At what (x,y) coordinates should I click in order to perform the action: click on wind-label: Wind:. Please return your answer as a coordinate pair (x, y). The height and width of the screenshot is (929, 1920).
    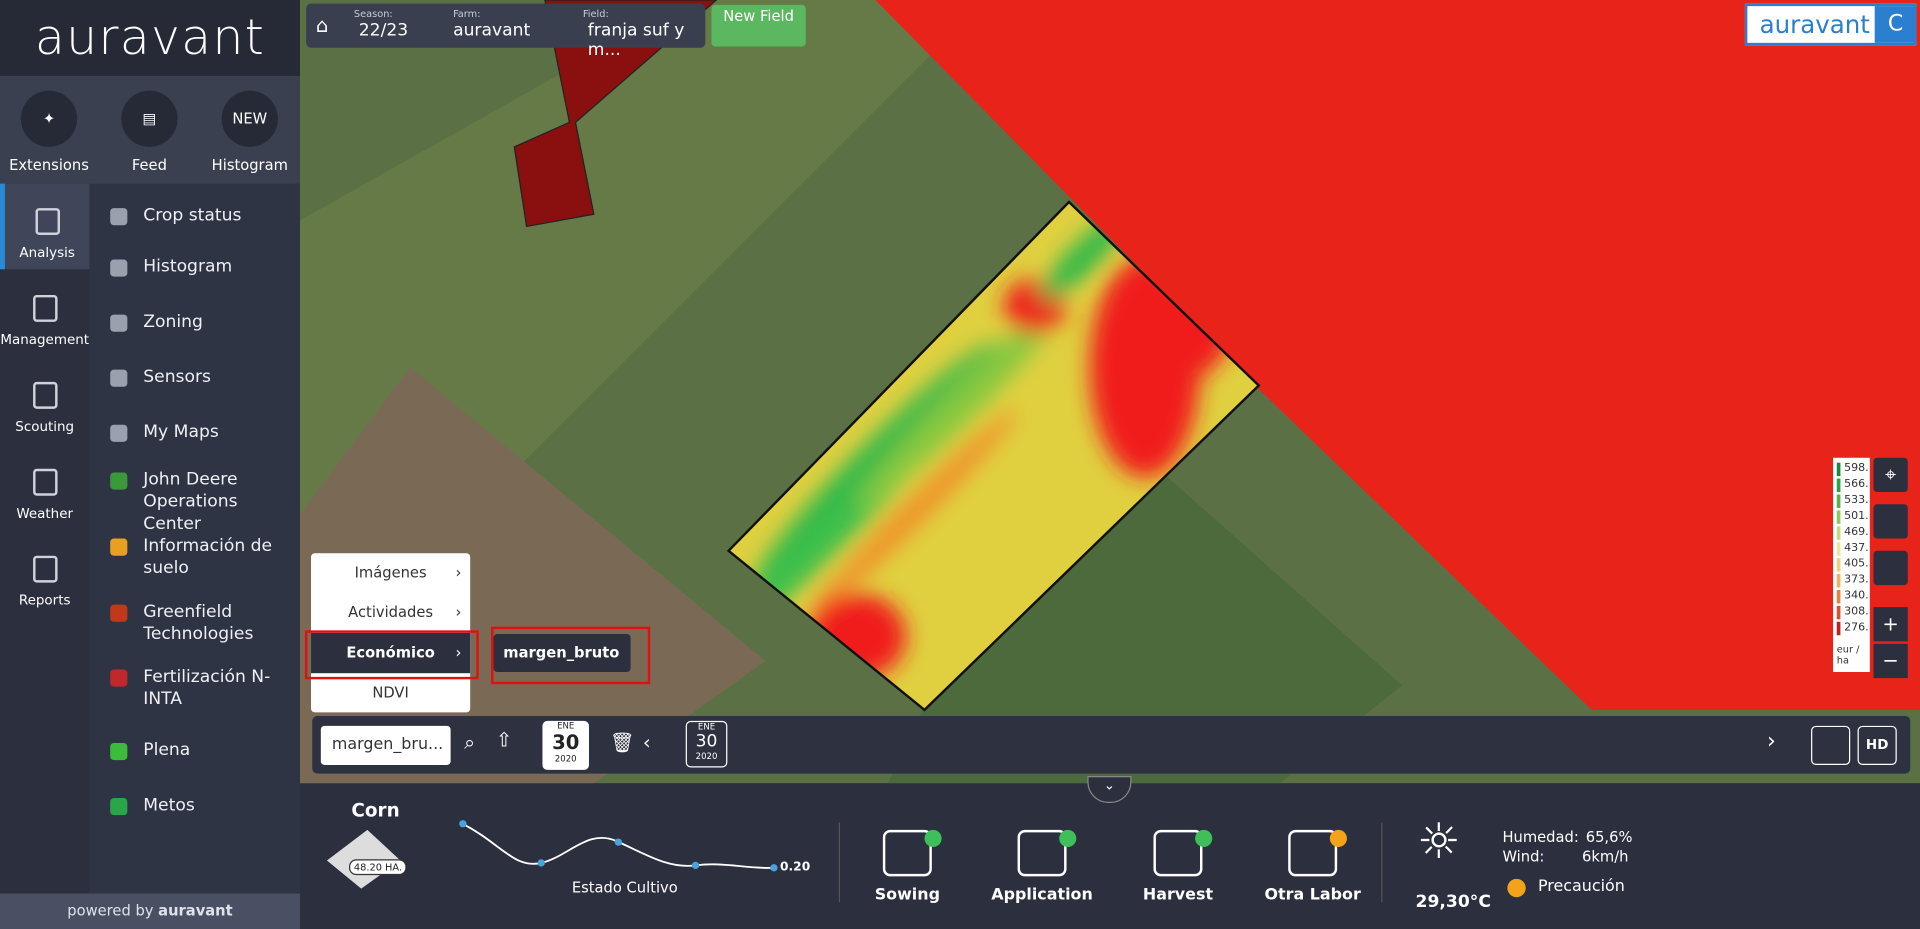
    Looking at the image, I should click on (1523, 857).